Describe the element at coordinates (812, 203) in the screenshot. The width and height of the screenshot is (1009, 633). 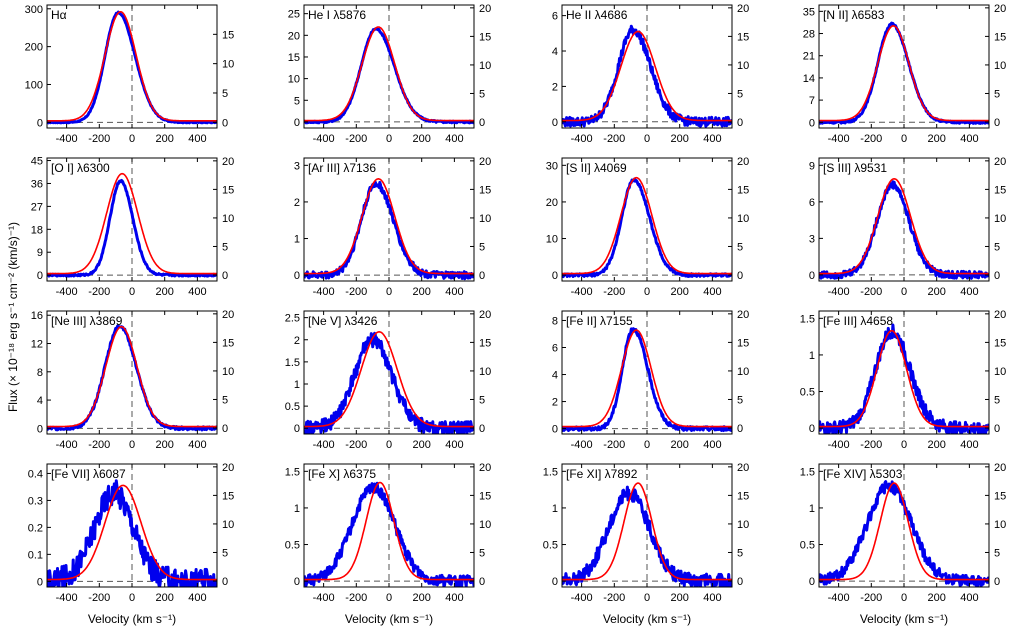
I see `y-tick-label-left: 6` at that location.